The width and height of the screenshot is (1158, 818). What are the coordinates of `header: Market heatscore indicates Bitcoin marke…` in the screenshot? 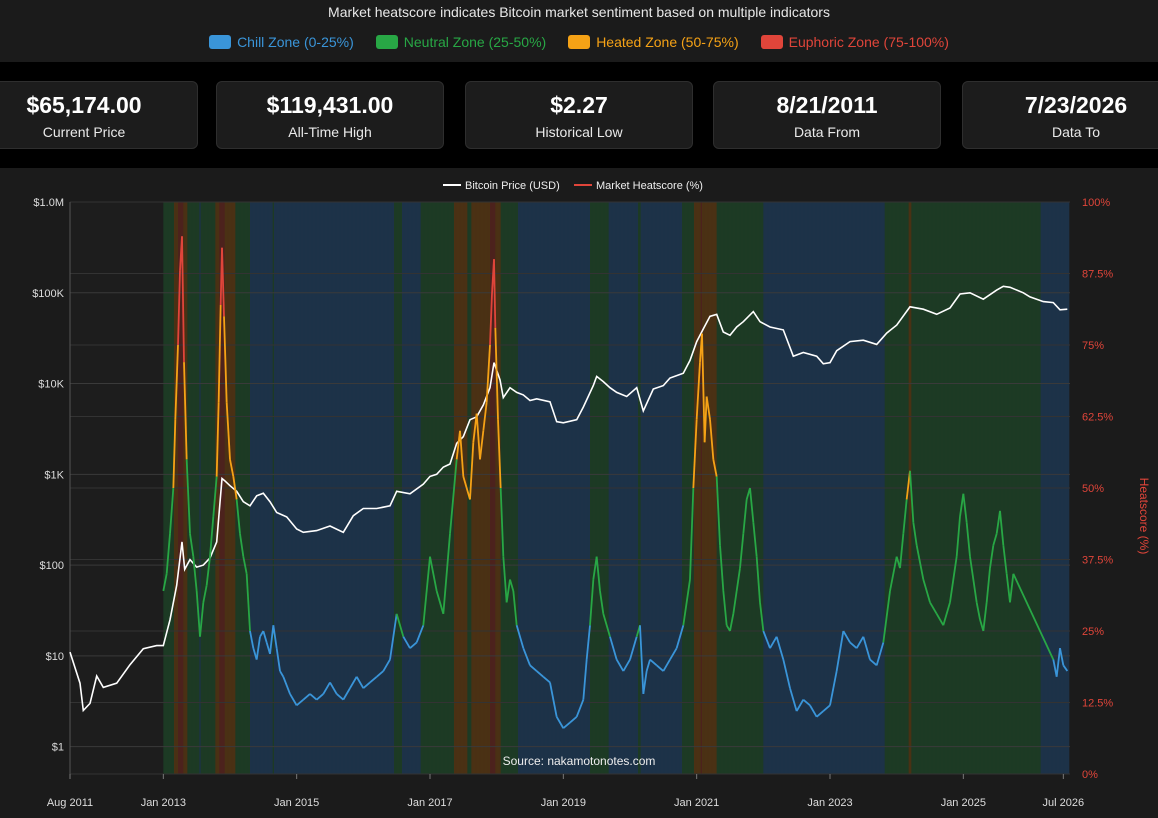 It's located at (579, 31).